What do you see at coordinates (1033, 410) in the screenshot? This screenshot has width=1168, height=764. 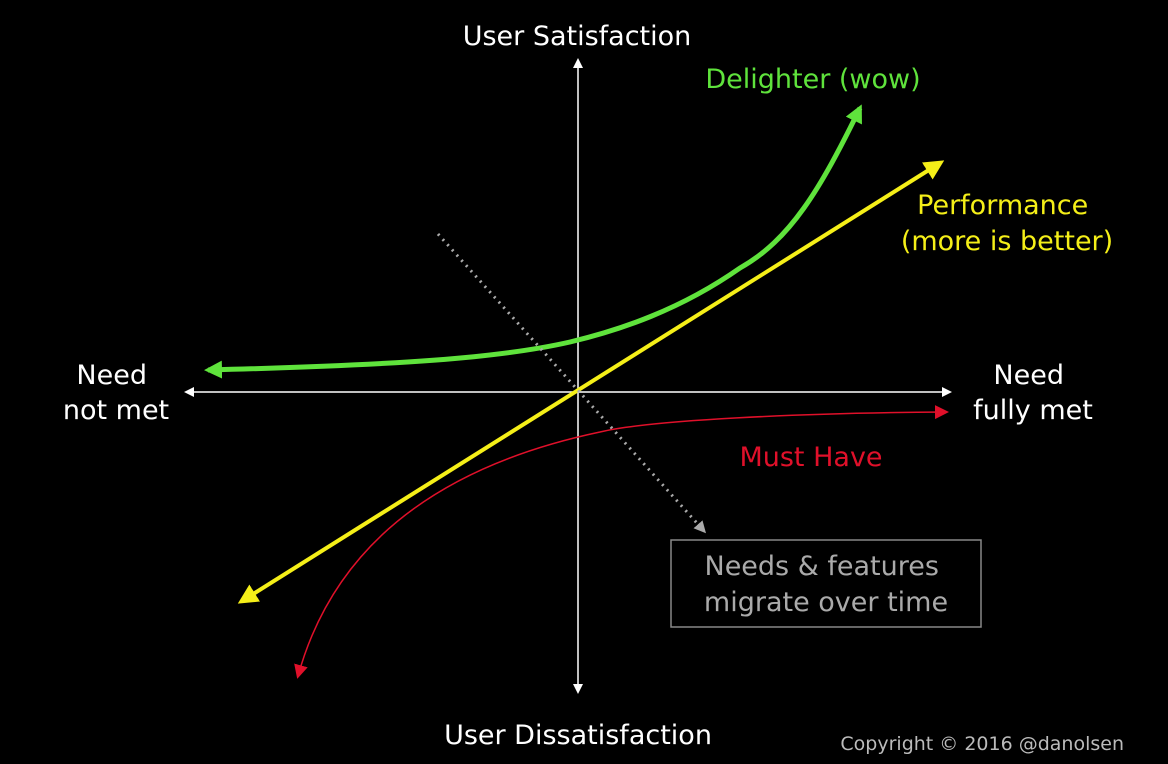 I see `label-line: fully met` at bounding box center [1033, 410].